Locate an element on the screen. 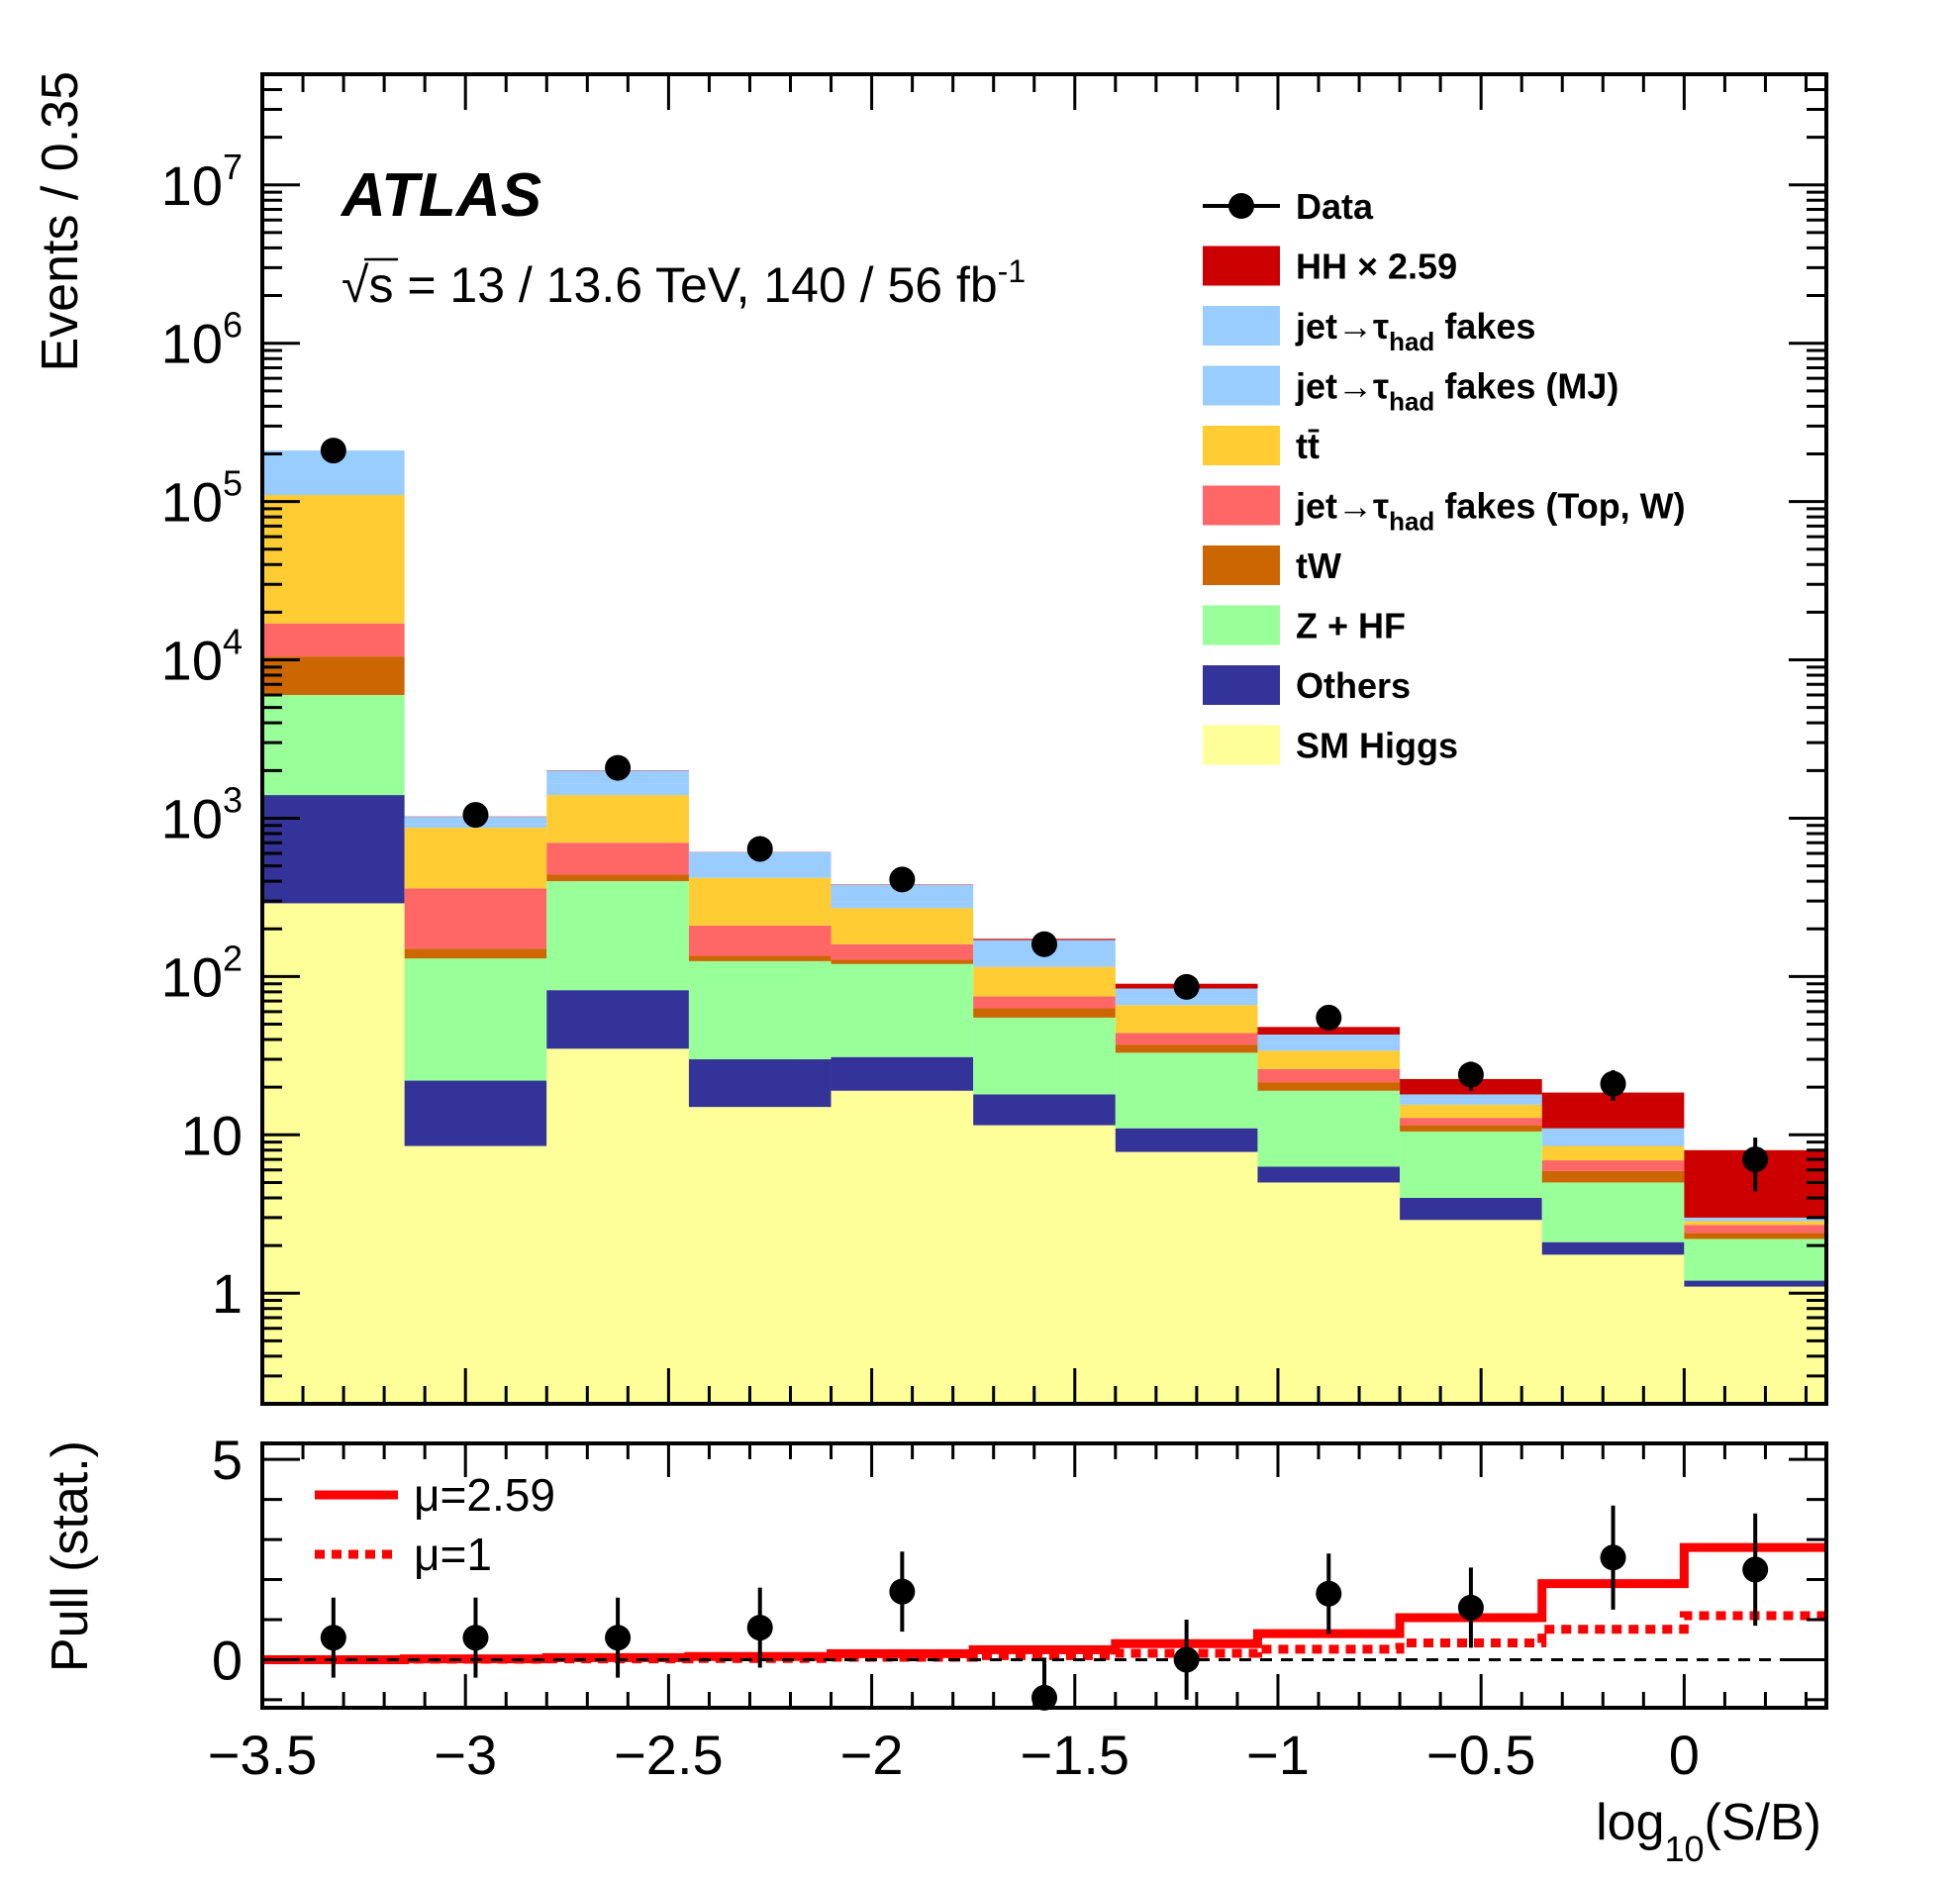  legend-label-suffix: fakes is located at coordinates (1484, 326).